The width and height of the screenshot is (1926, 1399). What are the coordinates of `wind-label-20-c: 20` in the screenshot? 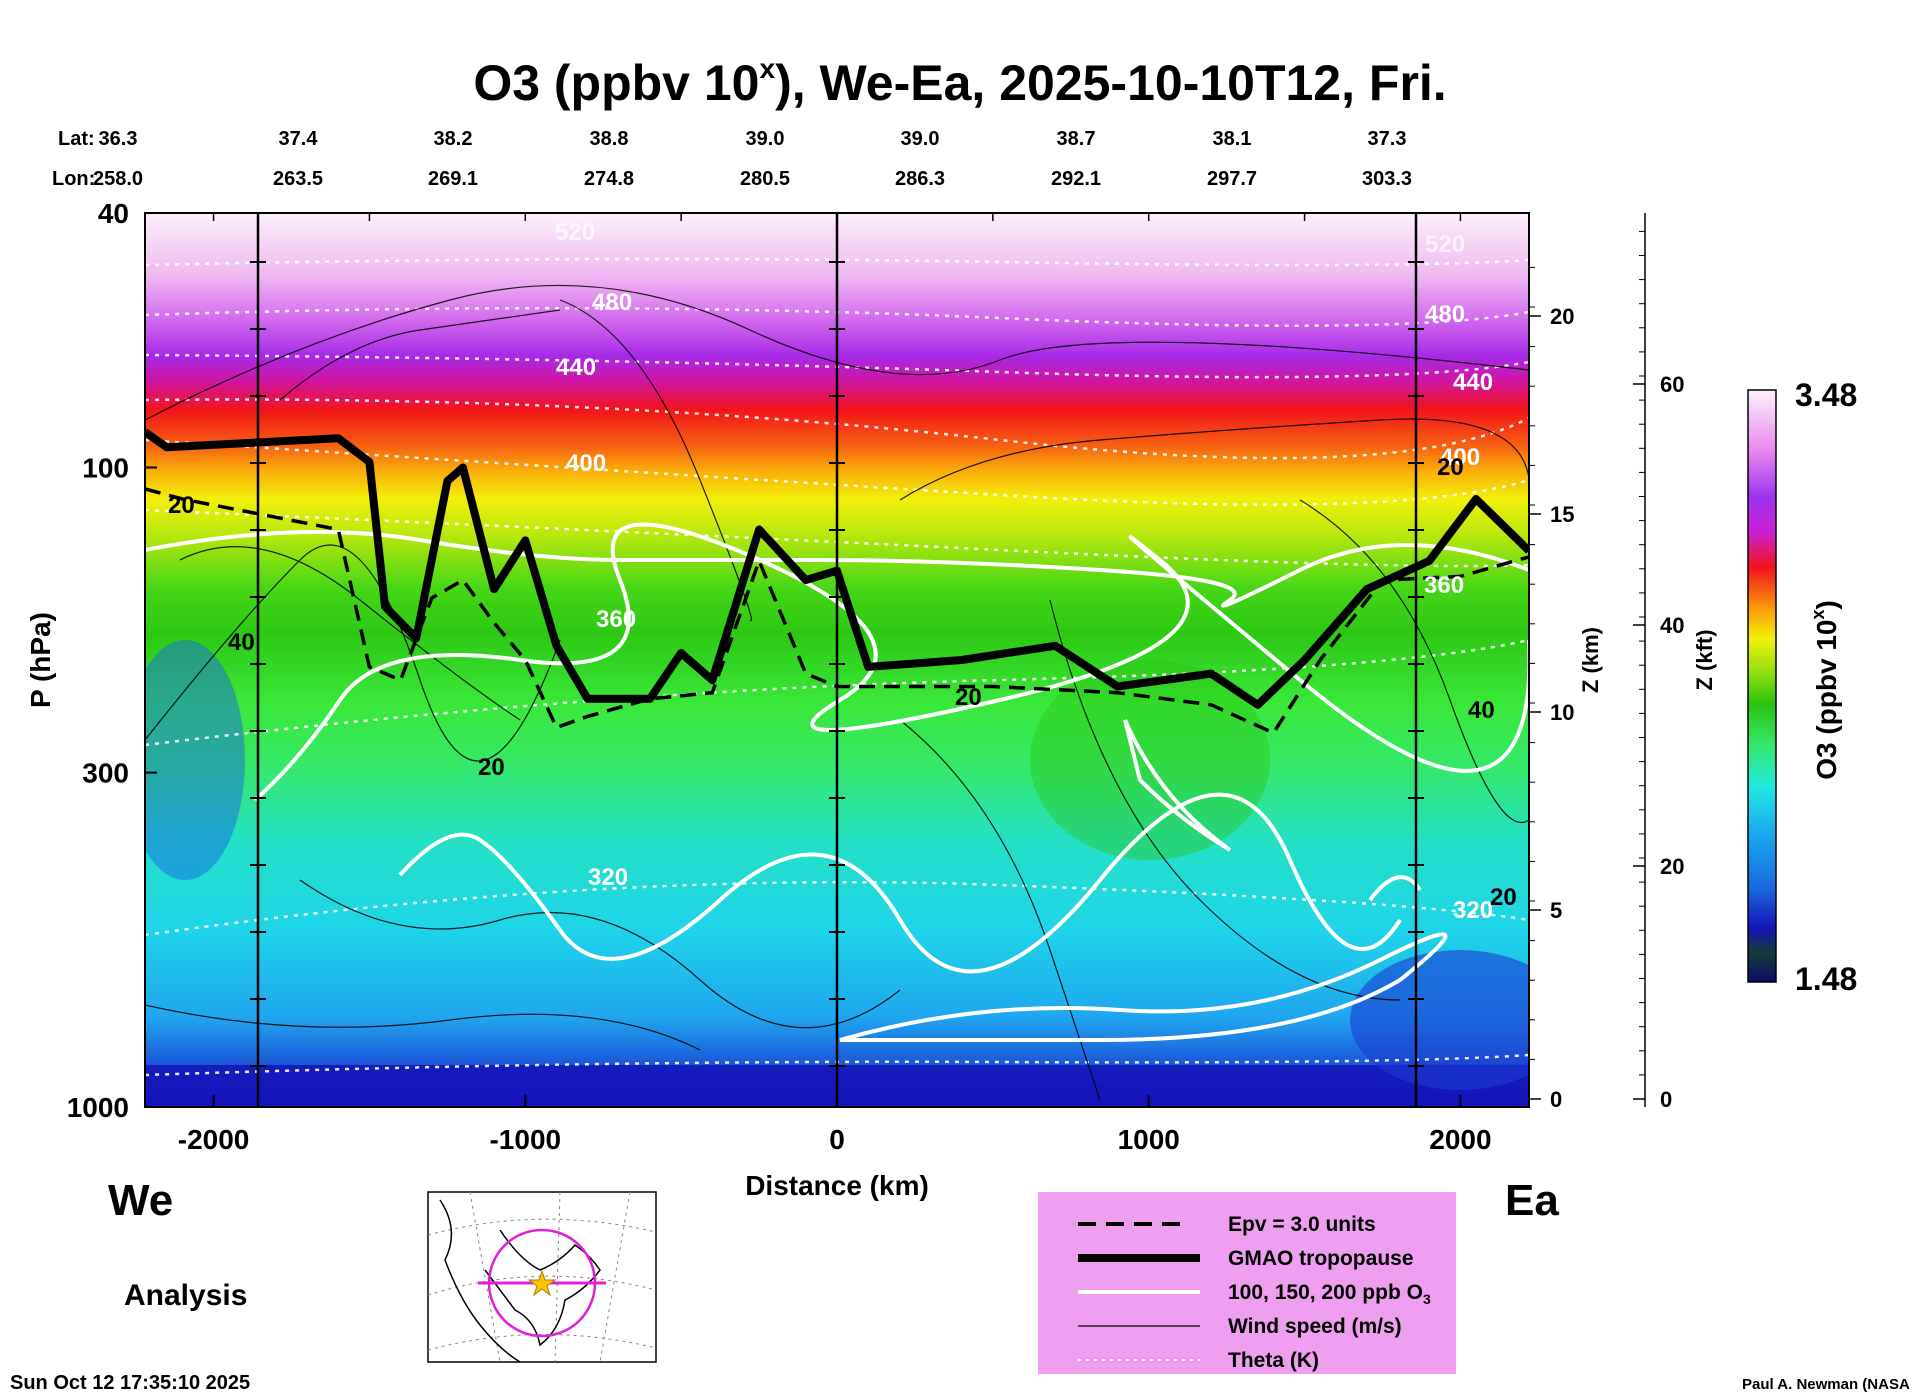 It's located at (181, 505).